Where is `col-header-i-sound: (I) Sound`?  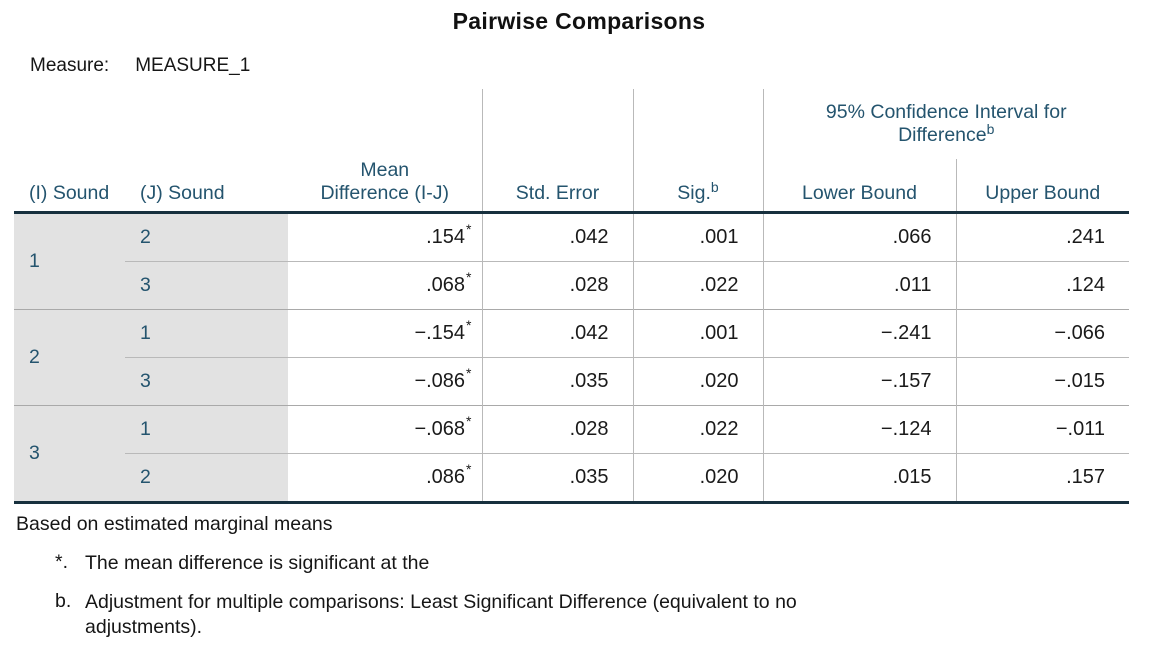
col-header-i-sound: (I) Sound is located at coordinates (69, 151).